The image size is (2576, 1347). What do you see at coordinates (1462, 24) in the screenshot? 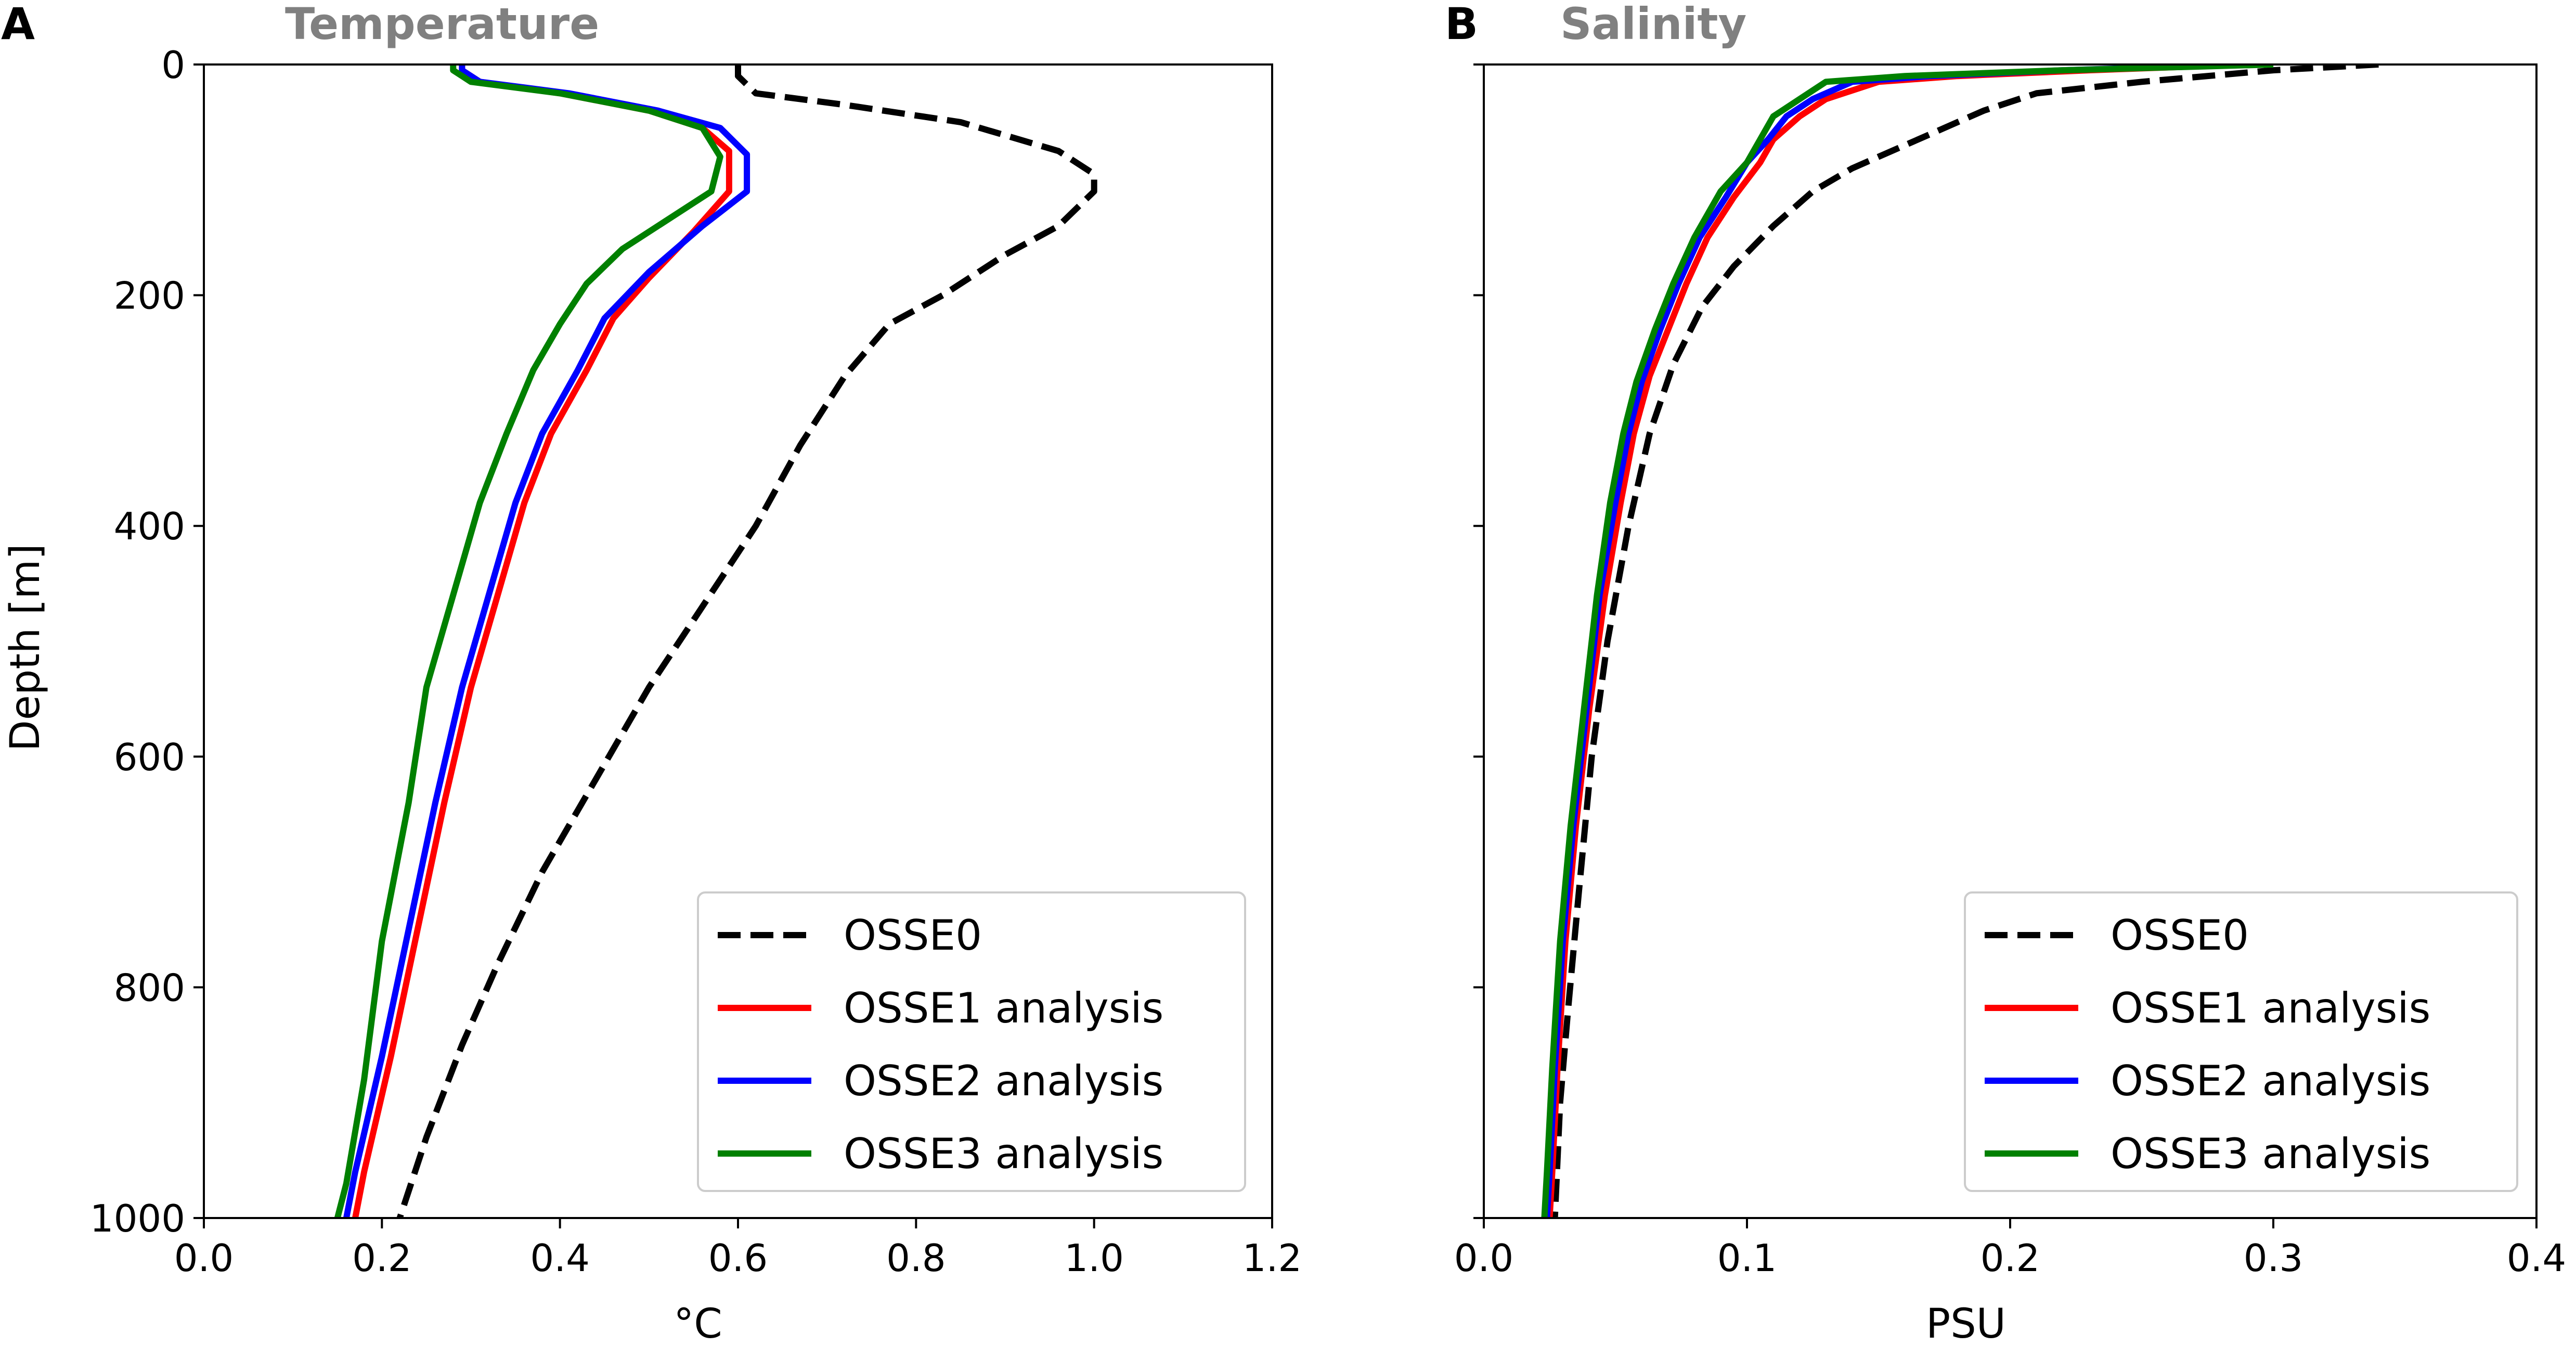
I see `panel-label-b: B` at bounding box center [1462, 24].